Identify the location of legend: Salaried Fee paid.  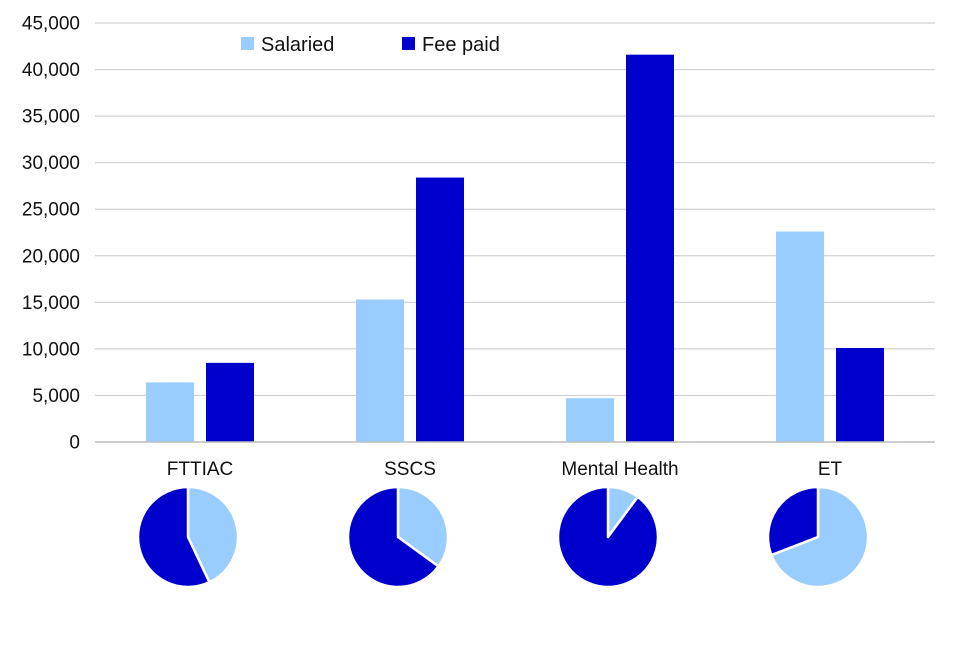
(370, 45).